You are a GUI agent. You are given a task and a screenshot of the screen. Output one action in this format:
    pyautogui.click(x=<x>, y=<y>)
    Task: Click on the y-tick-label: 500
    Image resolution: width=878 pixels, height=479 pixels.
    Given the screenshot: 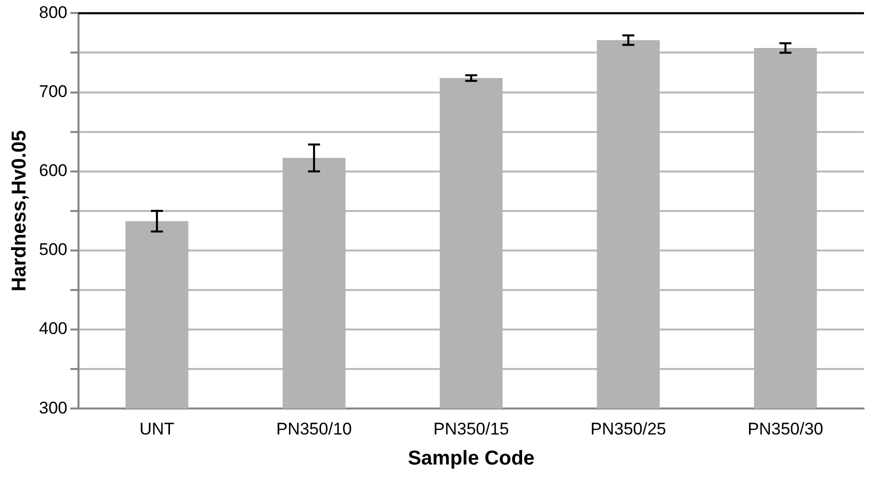 What is the action you would take?
    pyautogui.click(x=53, y=250)
    